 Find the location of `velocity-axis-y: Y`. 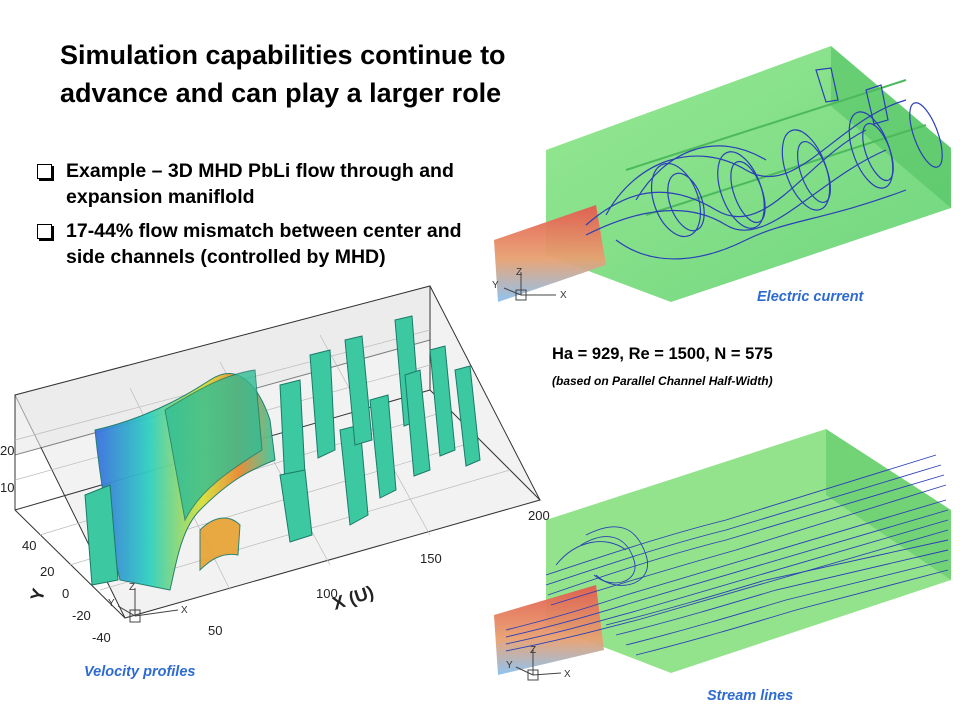

velocity-axis-y: Y is located at coordinates (111, 603).